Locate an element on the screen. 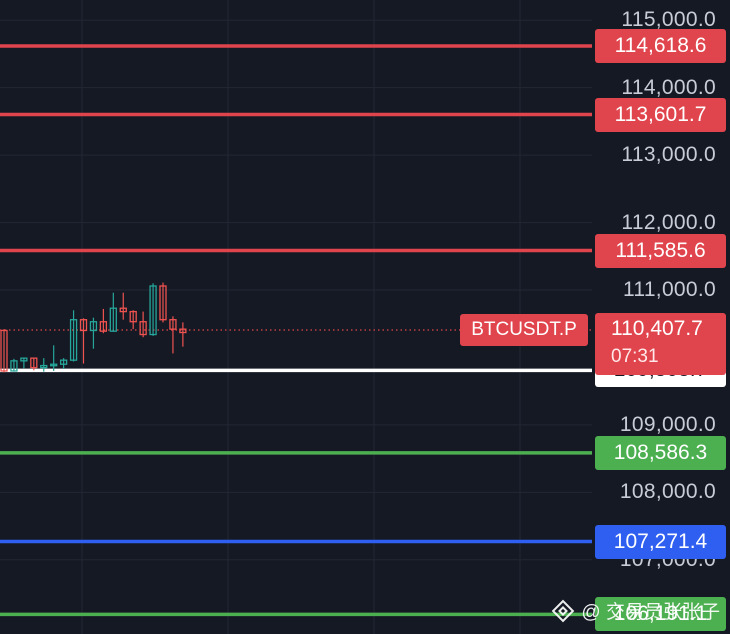  level-price-badge: 106,191.1 is located at coordinates (660, 614).